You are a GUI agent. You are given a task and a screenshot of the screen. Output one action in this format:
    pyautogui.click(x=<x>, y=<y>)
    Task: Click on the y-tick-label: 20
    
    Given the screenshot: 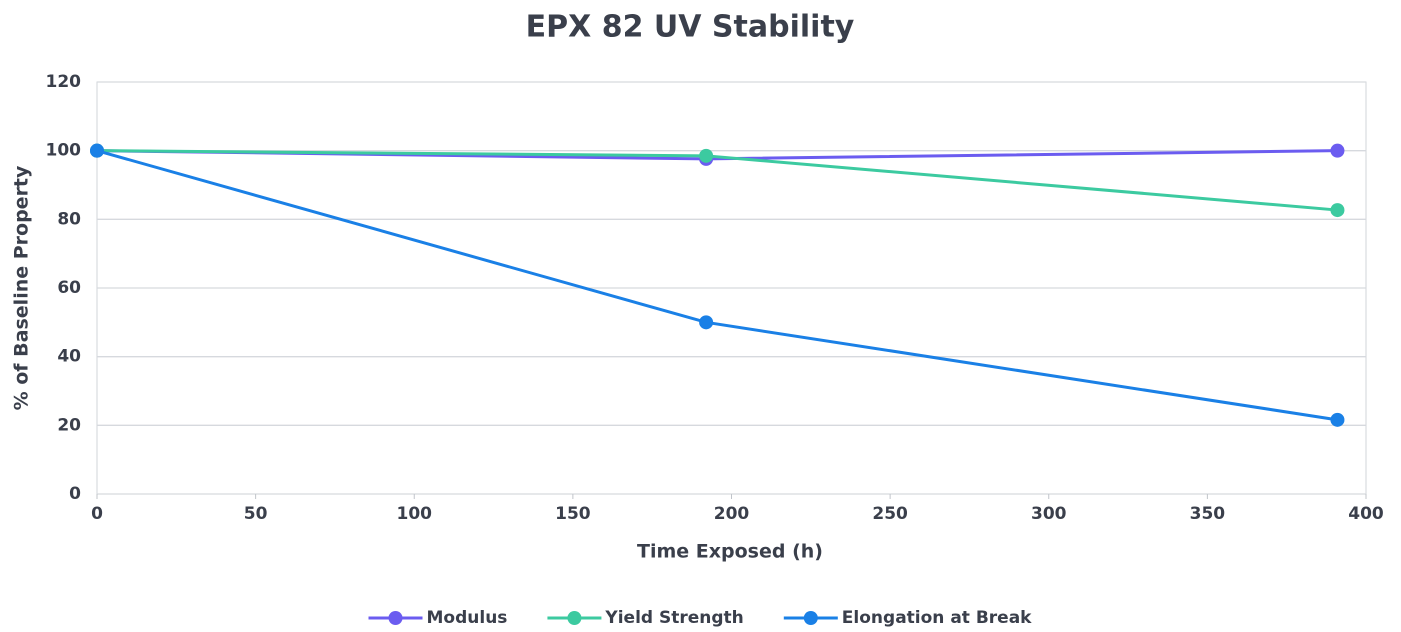 What is the action you would take?
    pyautogui.click(x=69, y=425)
    